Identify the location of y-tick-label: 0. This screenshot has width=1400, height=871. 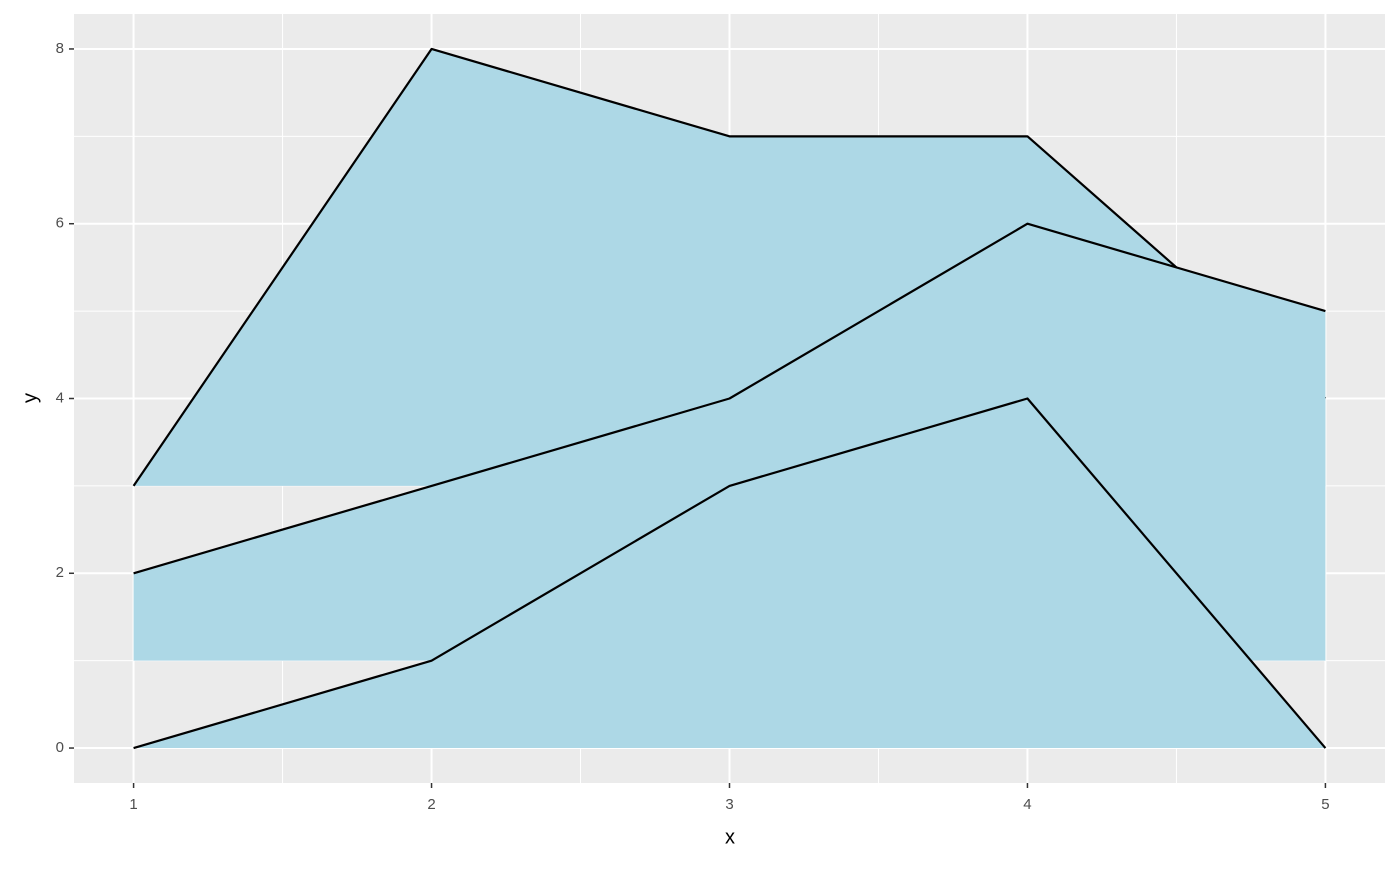
(60, 747).